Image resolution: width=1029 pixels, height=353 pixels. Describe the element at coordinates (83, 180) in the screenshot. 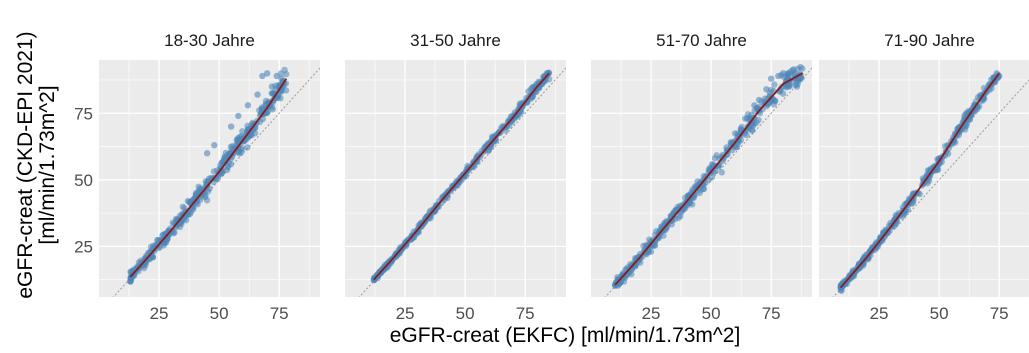

I see `y-tick-label: 50` at that location.